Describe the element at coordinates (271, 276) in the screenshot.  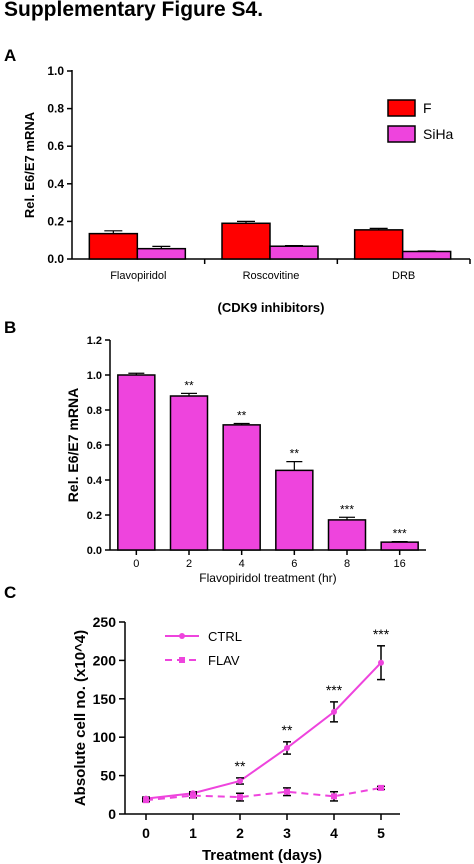
I see `x-tick-label: Roscovitine` at that location.